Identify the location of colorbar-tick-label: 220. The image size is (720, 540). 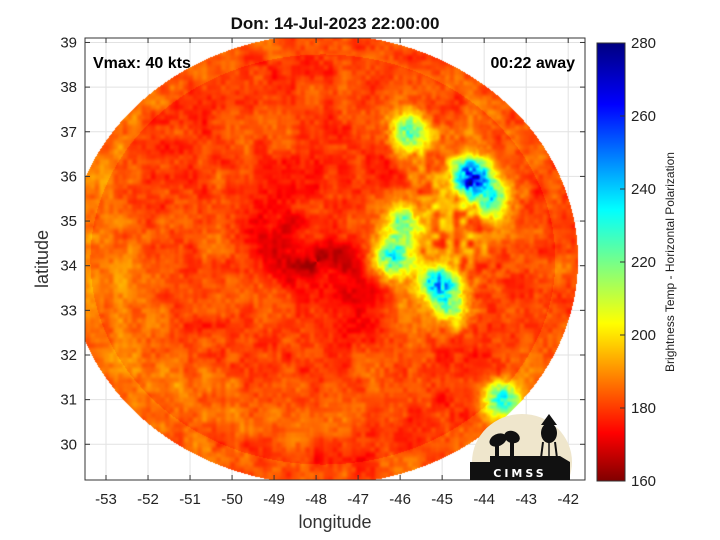
(643, 262).